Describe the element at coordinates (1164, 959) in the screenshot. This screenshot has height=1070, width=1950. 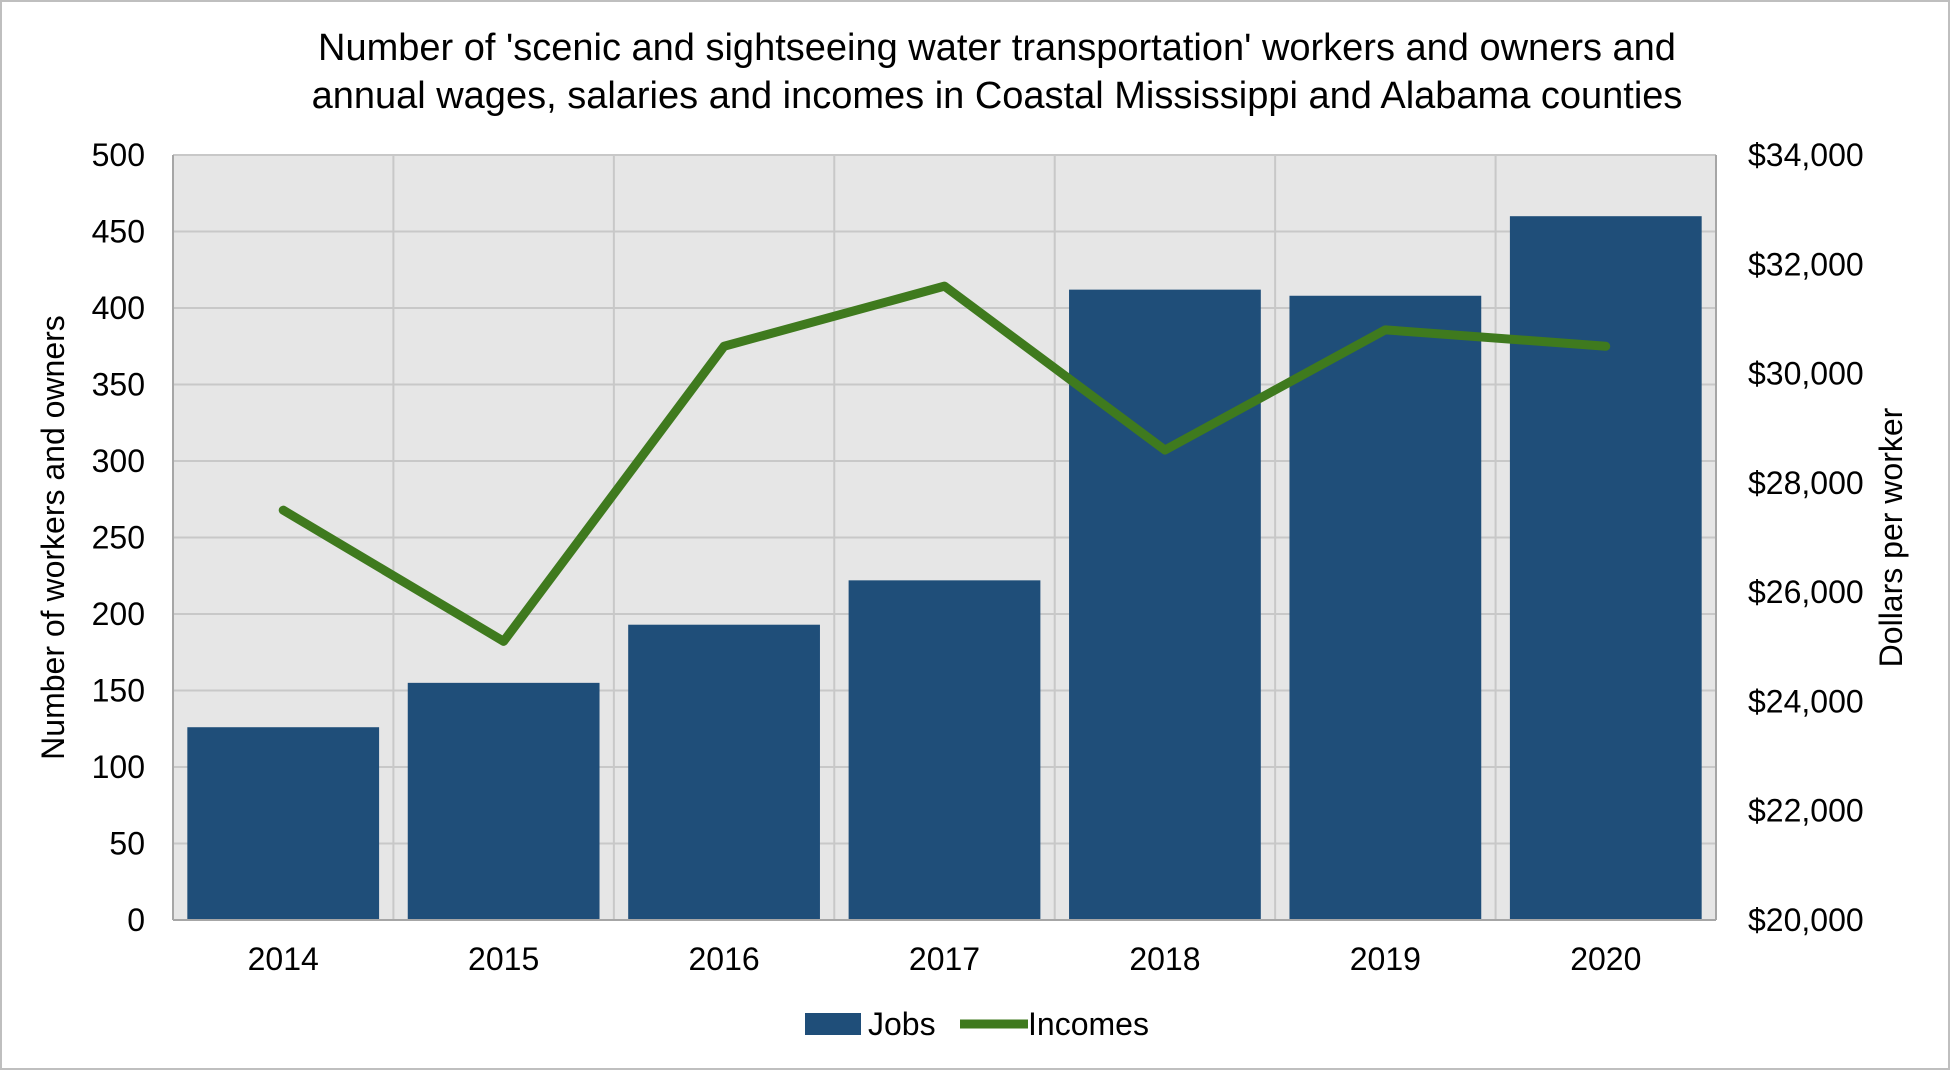
I see `x-tick-label: 2018` at that location.